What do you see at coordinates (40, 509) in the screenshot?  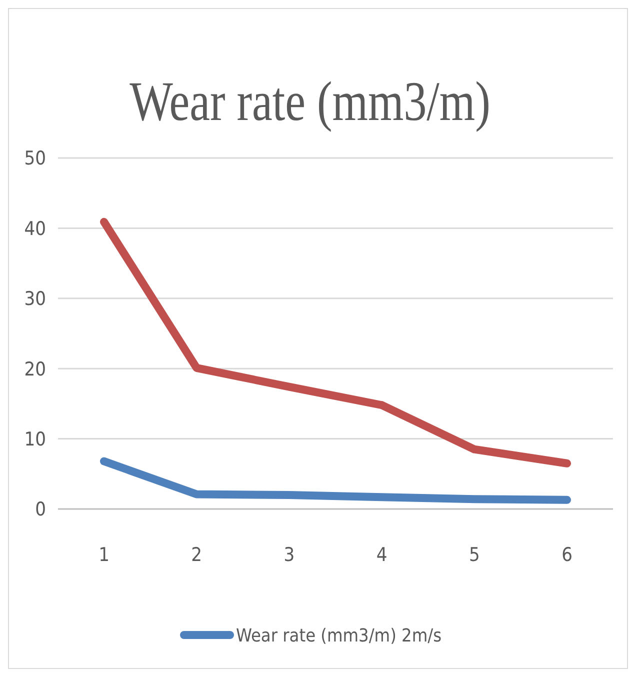 I see `y-tick-label: 0` at bounding box center [40, 509].